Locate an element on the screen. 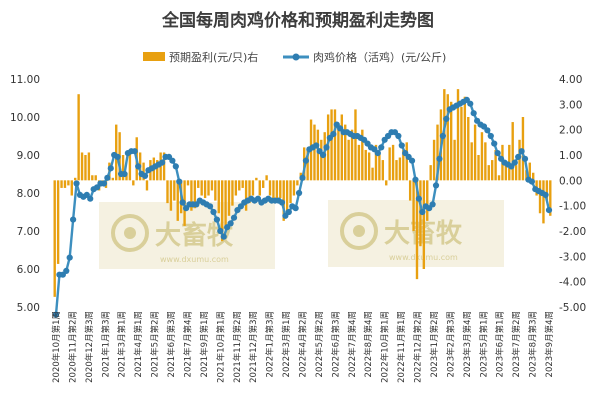 This screenshot has height=414, width=597. x-axis-tick-label: 2021年10月第1周 is located at coordinates (220, 347).